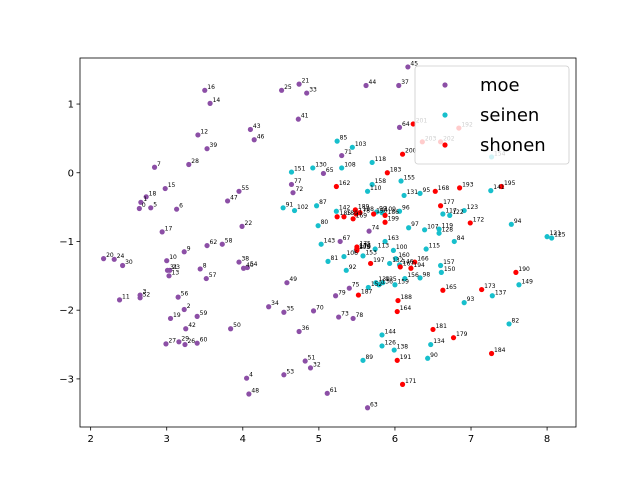 The image size is (640, 480). Describe the element at coordinates (348, 152) in the screenshot. I see `point-label: 71` at that location.